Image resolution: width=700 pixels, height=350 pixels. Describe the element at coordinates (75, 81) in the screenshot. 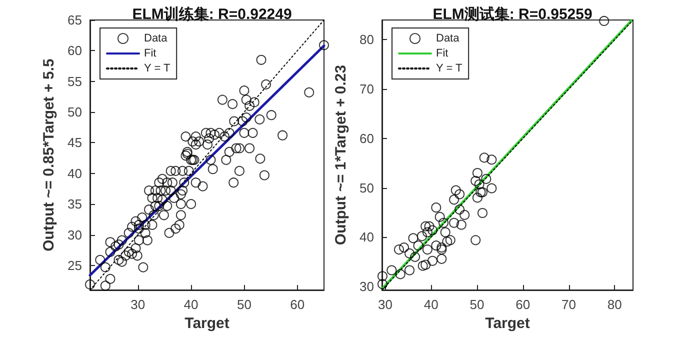

I see `y-tick-label: 55` at that location.